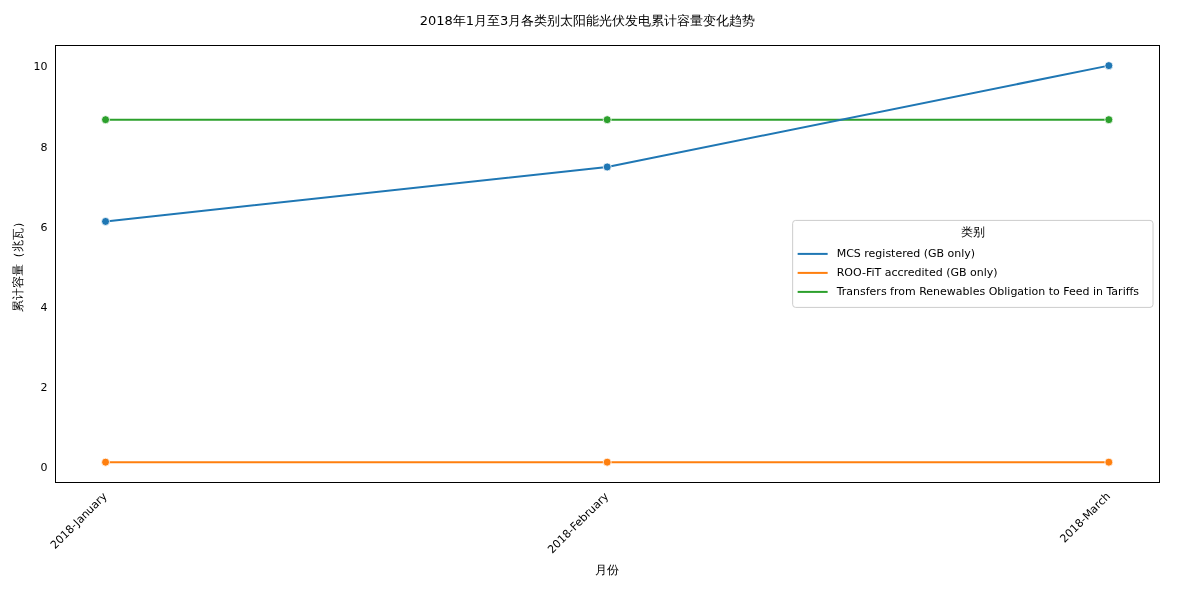 The image size is (1189, 590). What do you see at coordinates (906, 253) in the screenshot?
I see `legend-label: MCS registered (GB only)` at bounding box center [906, 253].